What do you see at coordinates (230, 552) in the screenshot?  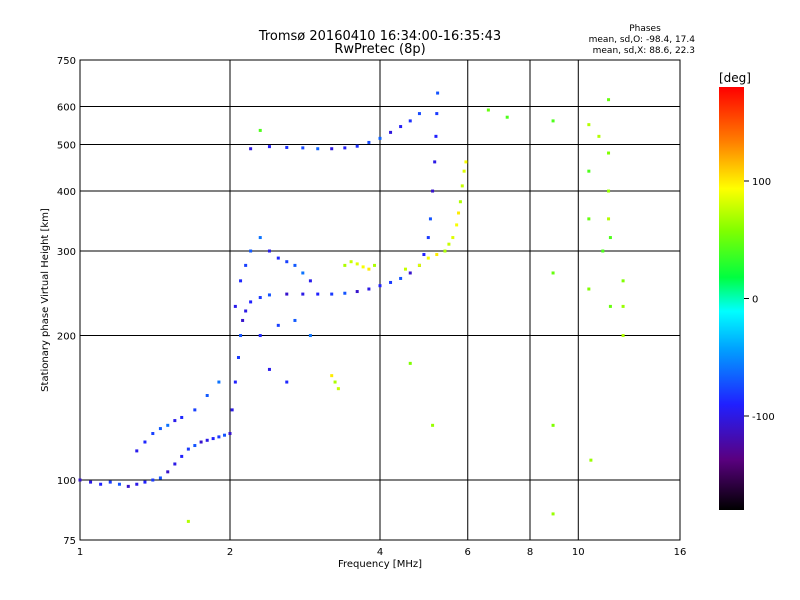 I see `x-tick-label: 2` at bounding box center [230, 552].